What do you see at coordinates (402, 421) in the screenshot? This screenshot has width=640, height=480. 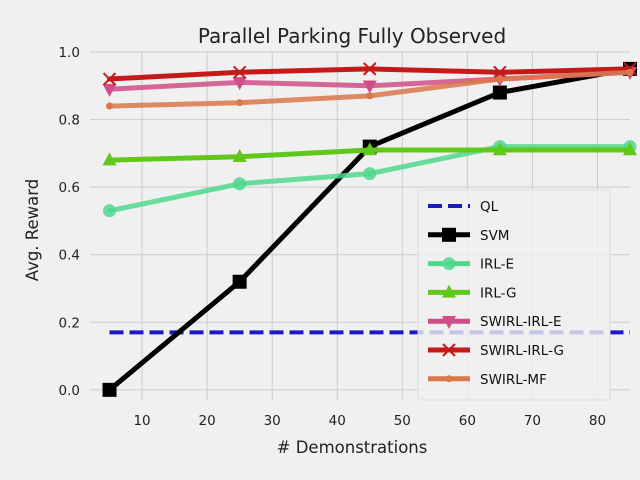 I see `x-tick-label: 50` at bounding box center [402, 421].